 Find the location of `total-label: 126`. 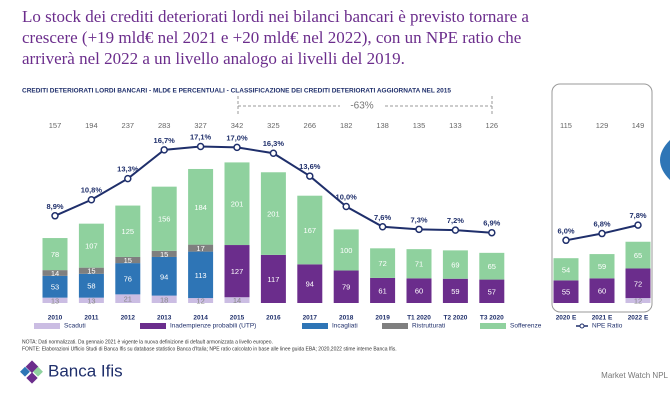

total-label: 126 is located at coordinates (492, 125).